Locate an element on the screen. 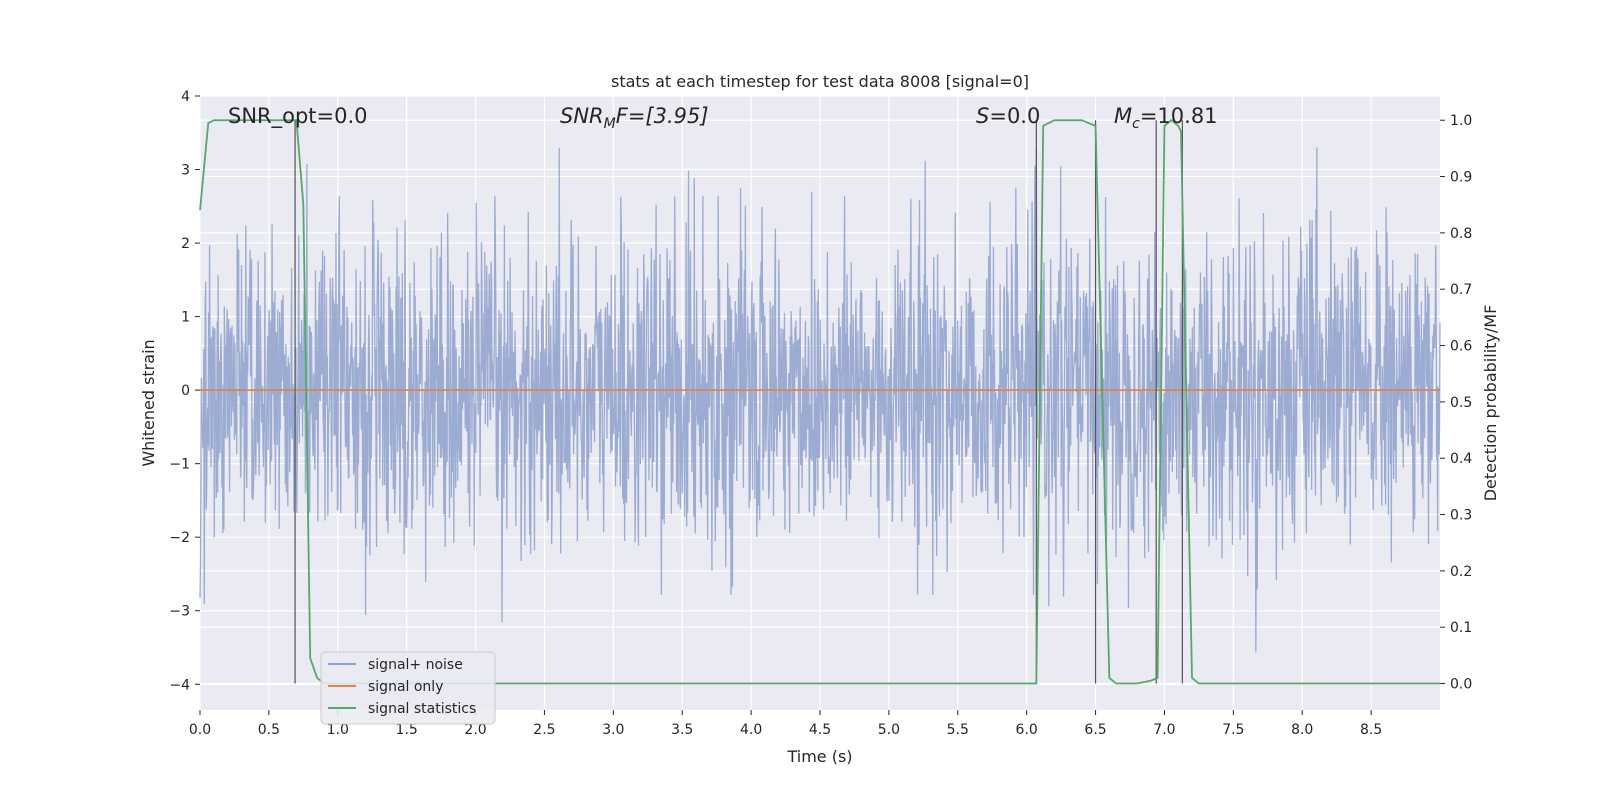  legend-label-signal-statistics: signal statistics is located at coordinates (422, 709).